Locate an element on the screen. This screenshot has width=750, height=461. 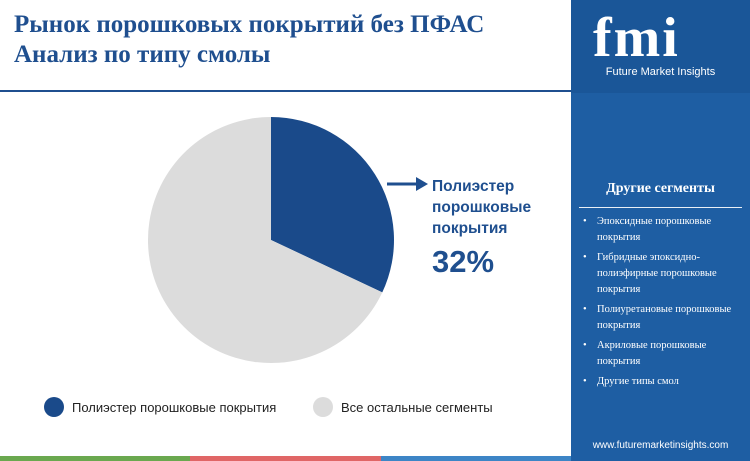
bottom-bar-green is located at coordinates (95, 458).